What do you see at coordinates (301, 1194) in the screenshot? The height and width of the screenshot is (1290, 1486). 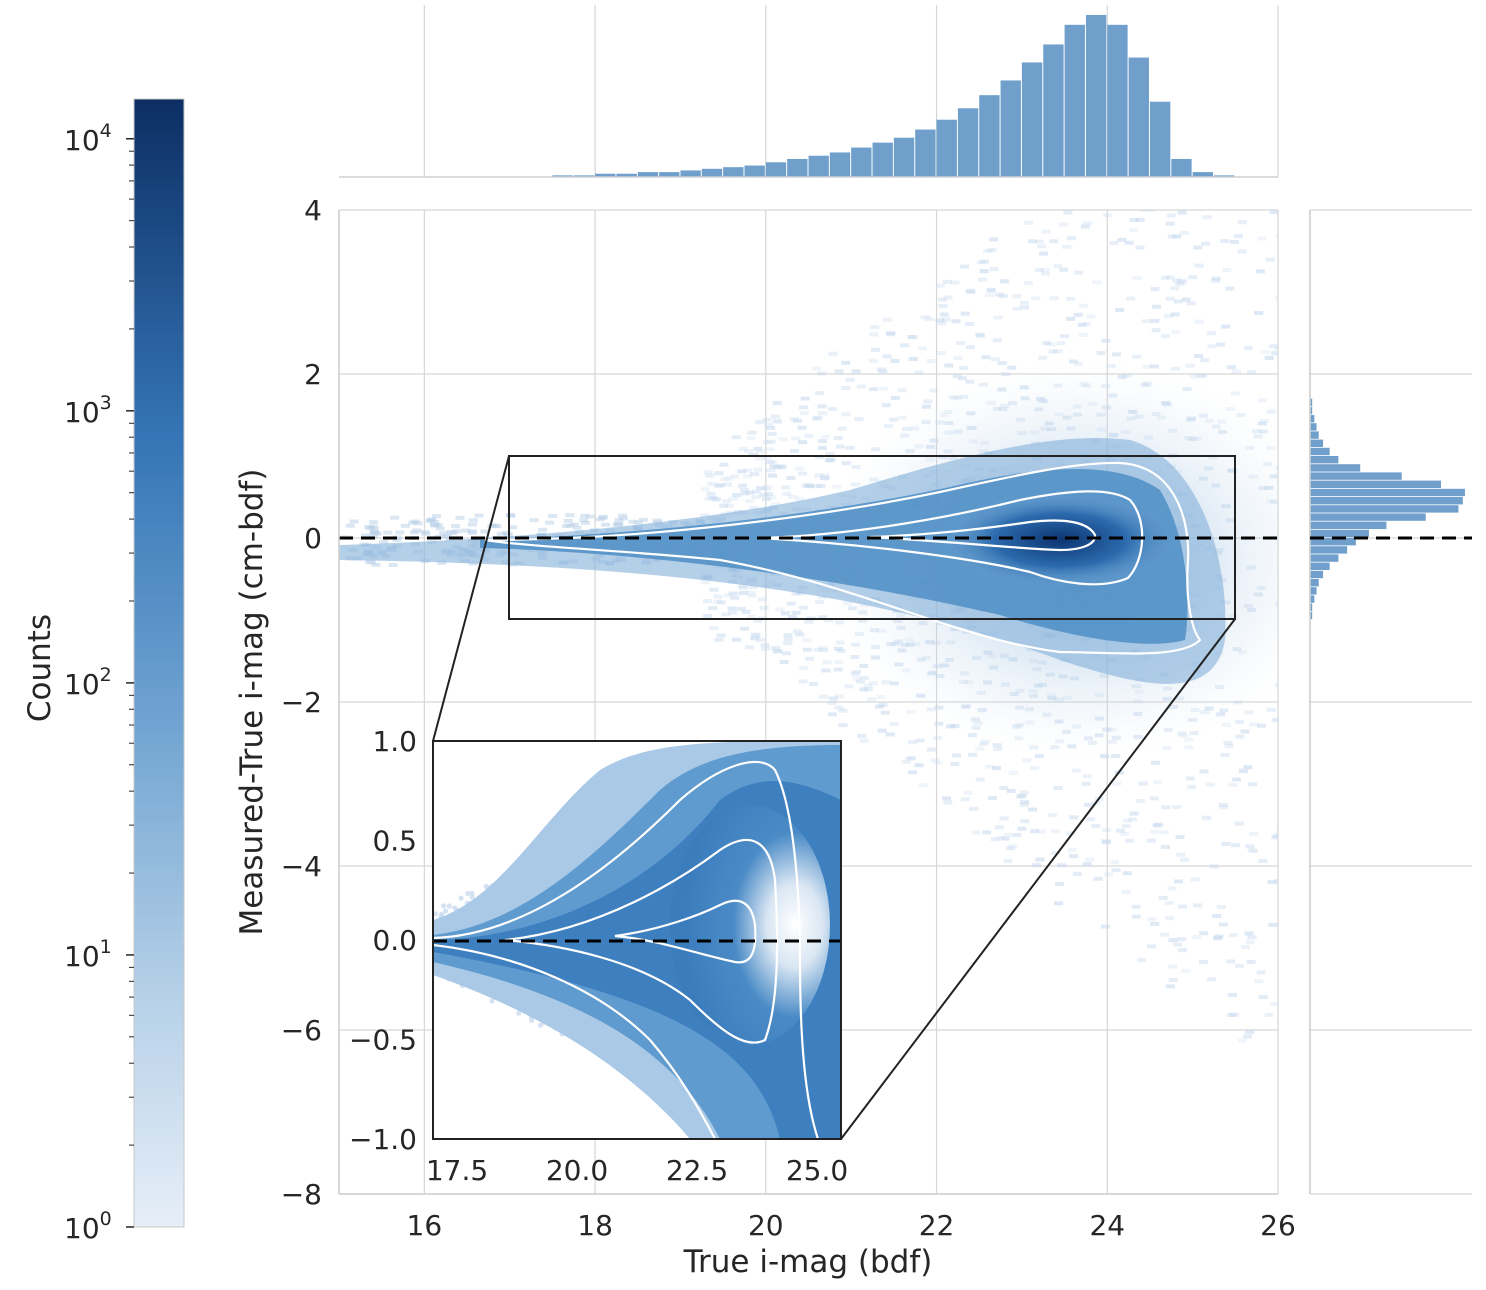 I see `y-tick-label: −8` at bounding box center [301, 1194].